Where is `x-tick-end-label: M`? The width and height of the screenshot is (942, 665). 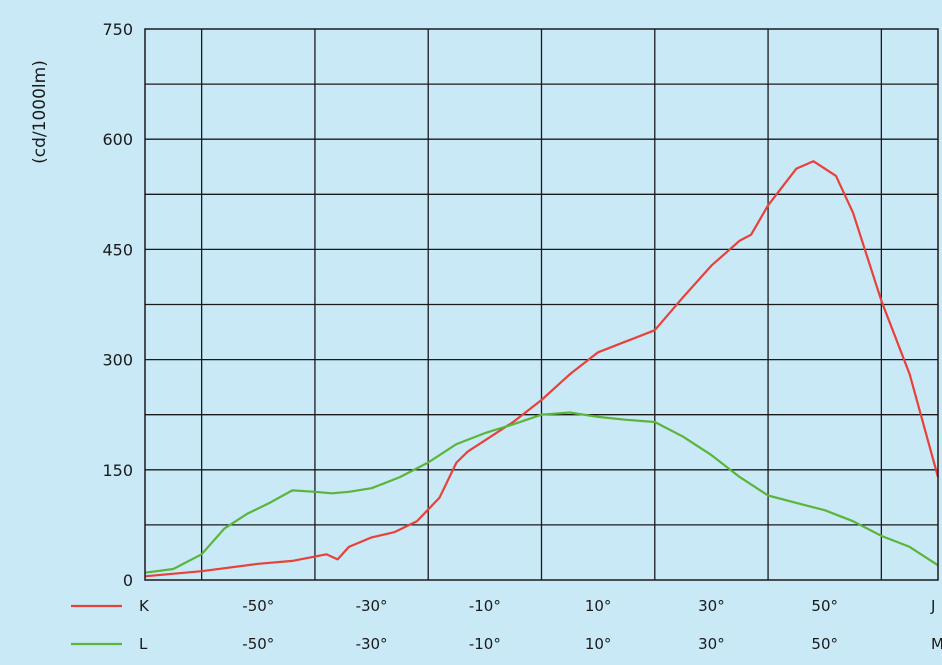 x-tick-end-label: M is located at coordinates (936, 644).